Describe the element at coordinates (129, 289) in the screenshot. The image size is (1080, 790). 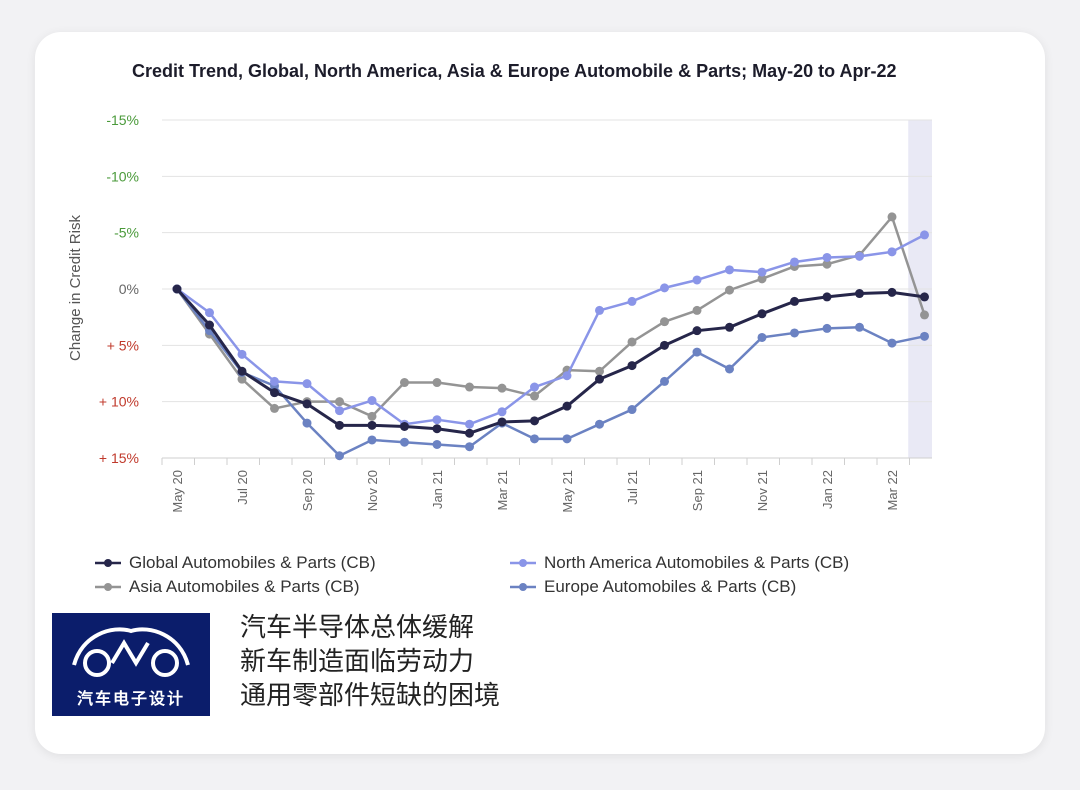
I see `y-tick-label: 0%` at that location.